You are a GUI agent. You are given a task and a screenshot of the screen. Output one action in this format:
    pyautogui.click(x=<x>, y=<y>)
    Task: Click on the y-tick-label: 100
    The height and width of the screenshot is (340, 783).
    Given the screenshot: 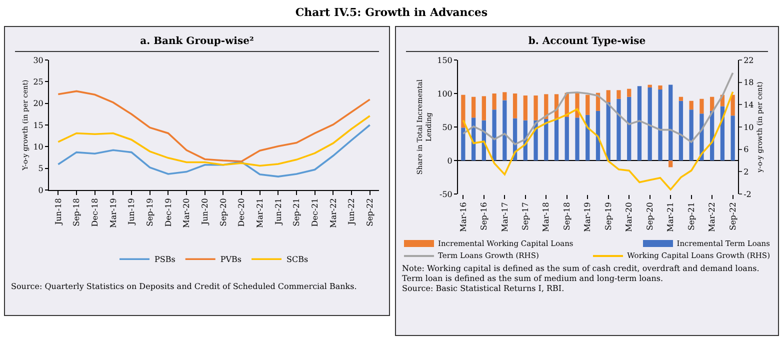 What is the action you would take?
    pyautogui.click(x=444, y=93)
    